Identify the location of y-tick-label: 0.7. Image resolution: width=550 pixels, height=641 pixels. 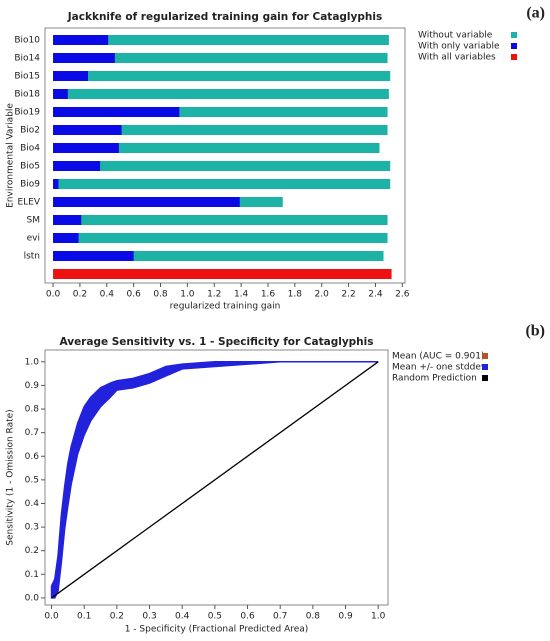
(32, 433).